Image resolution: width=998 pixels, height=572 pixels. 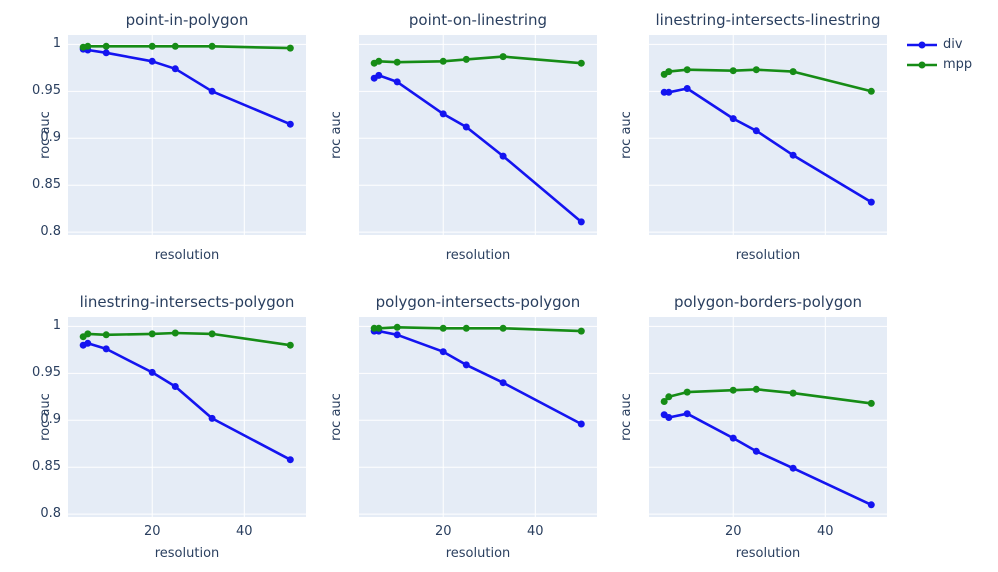 I want to click on legend-swatch-mpp-icon, so click(x=922, y=65).